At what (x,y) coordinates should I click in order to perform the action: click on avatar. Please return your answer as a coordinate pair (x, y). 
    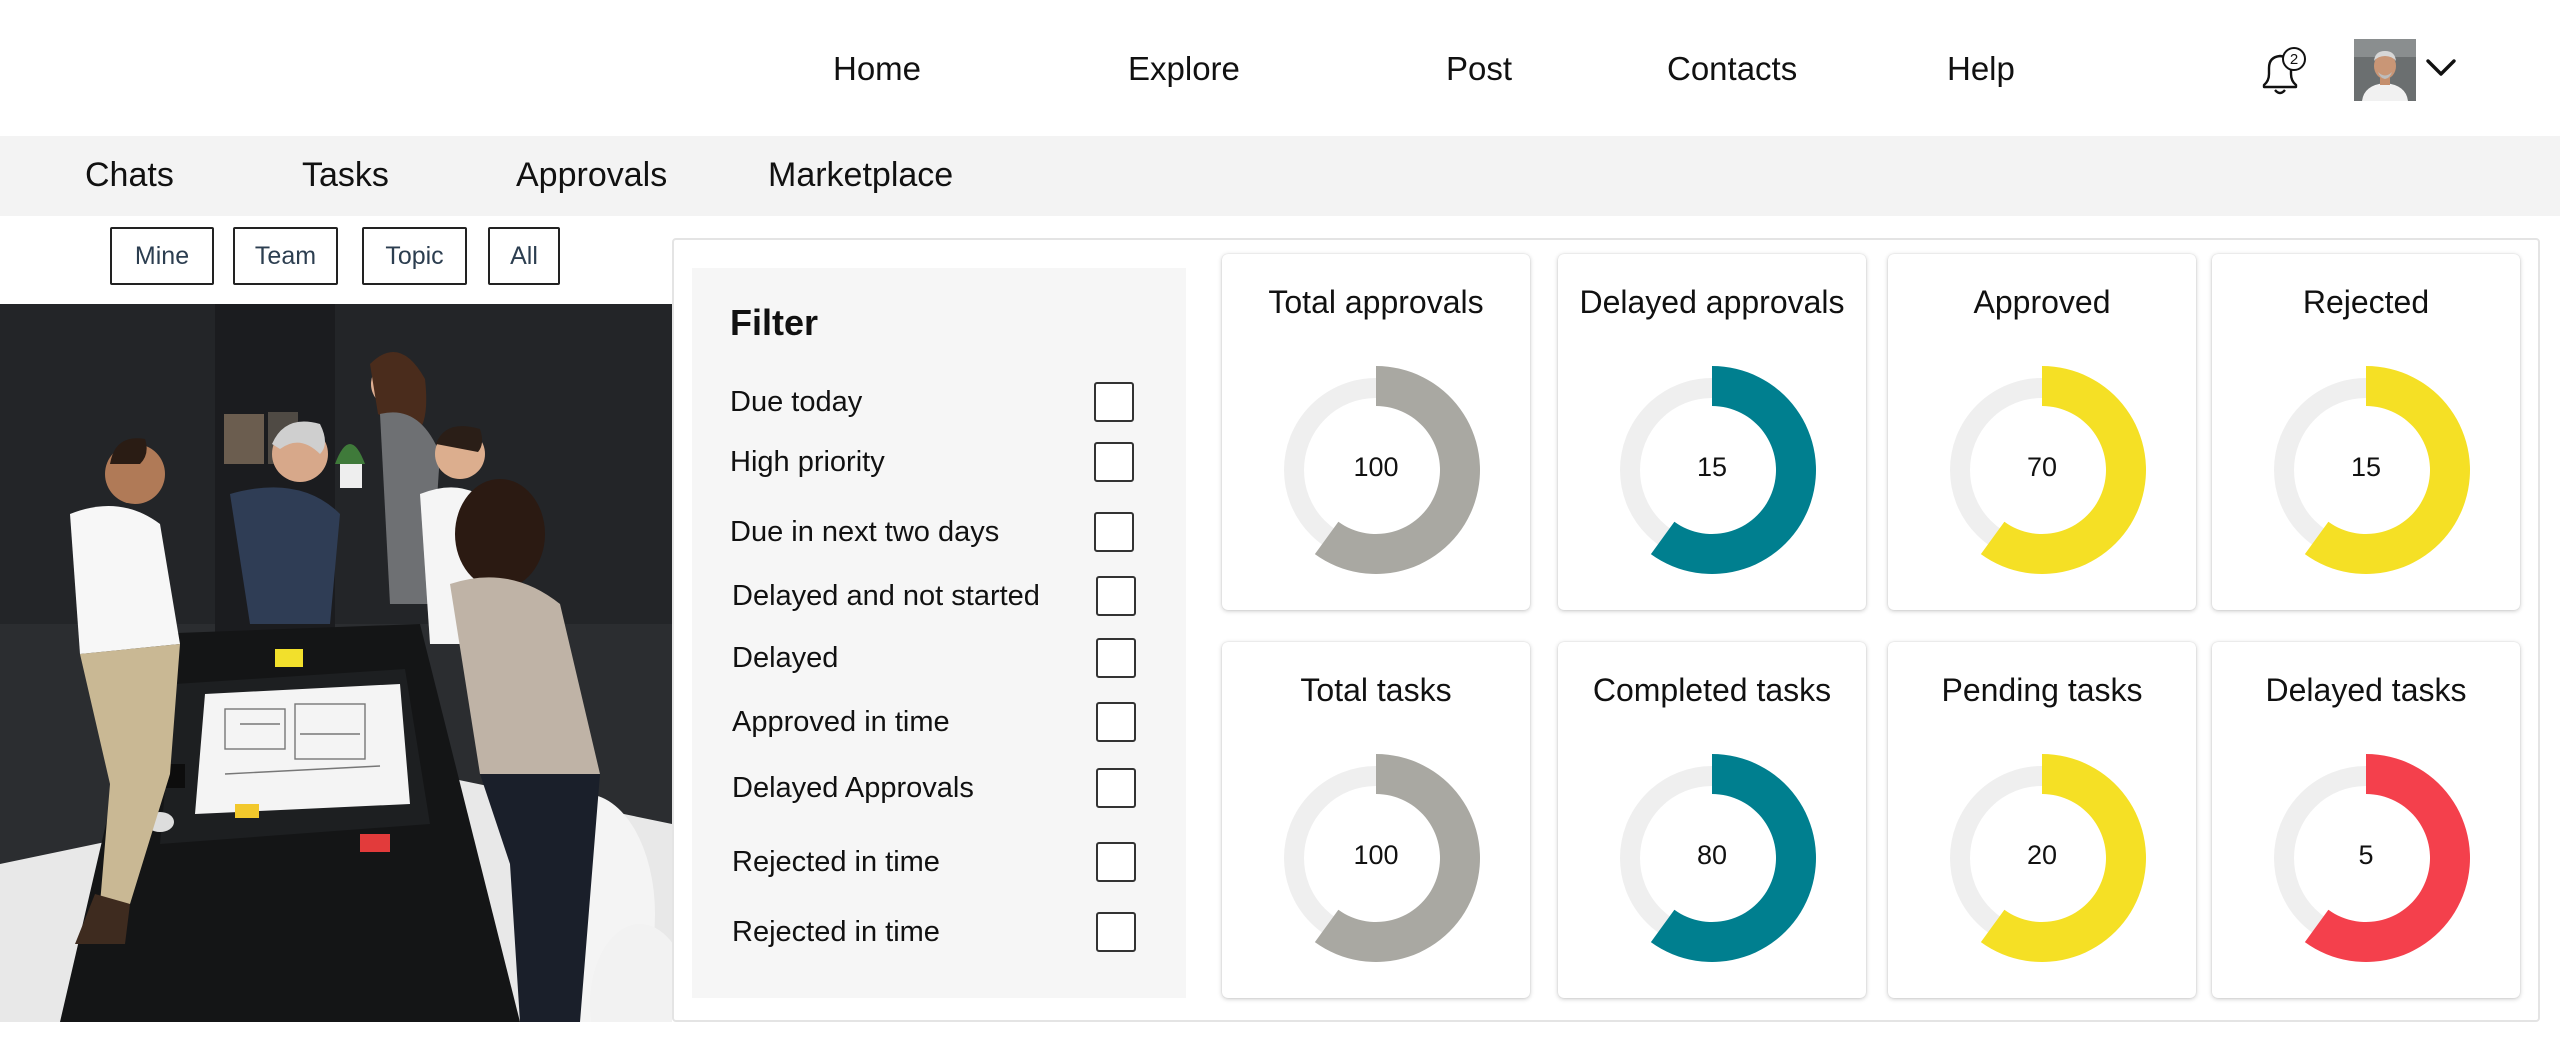
    Looking at the image, I should click on (2385, 70).